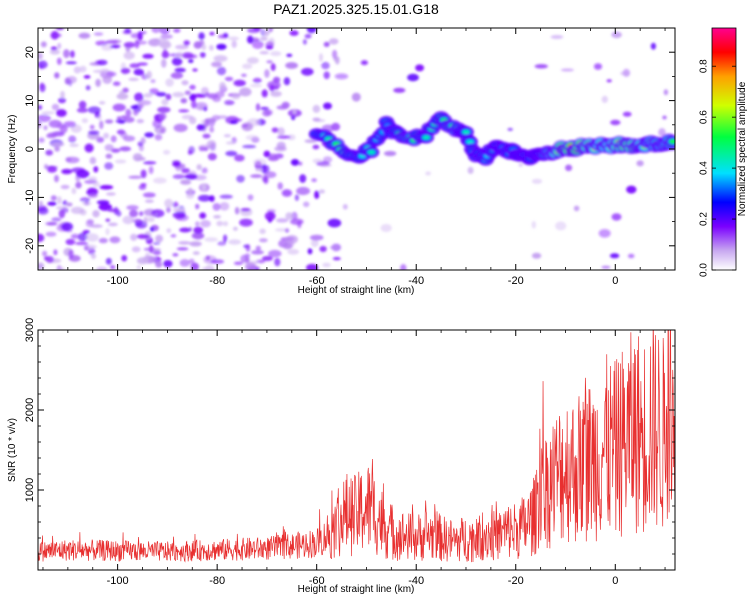 The height and width of the screenshot is (600, 750). Describe the element at coordinates (317, 281) in the screenshot. I see `spectrogram-x-tick-label: -60` at that location.